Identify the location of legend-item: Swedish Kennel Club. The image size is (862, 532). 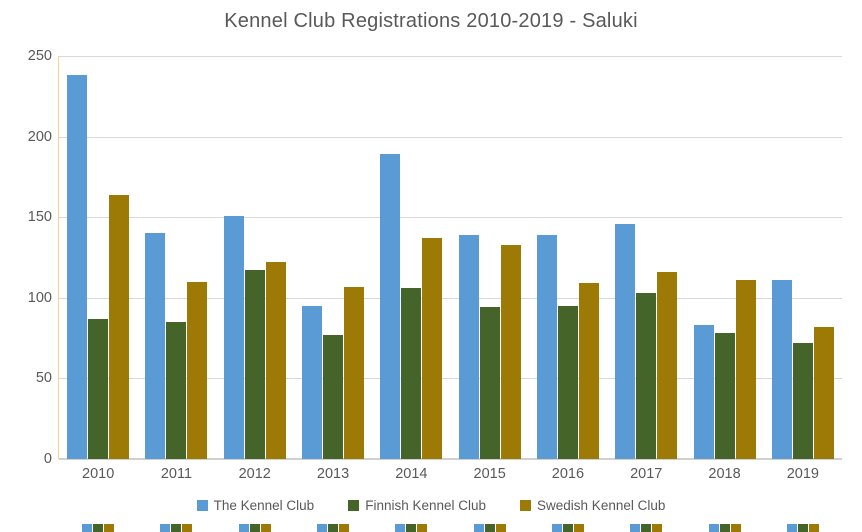
(592, 505).